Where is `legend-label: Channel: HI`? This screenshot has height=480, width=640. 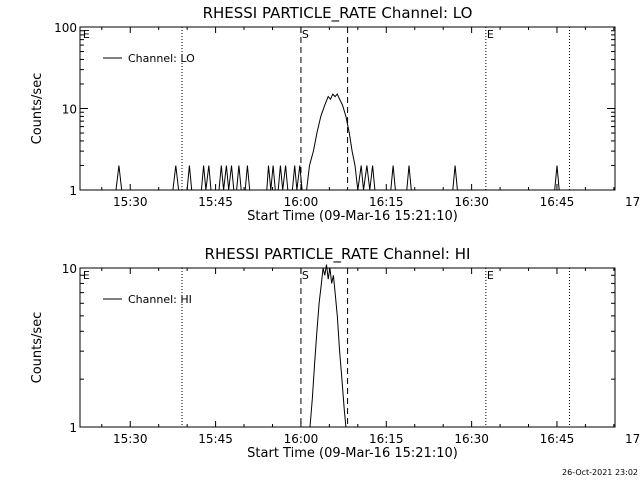 legend-label: Channel: HI is located at coordinates (160, 299).